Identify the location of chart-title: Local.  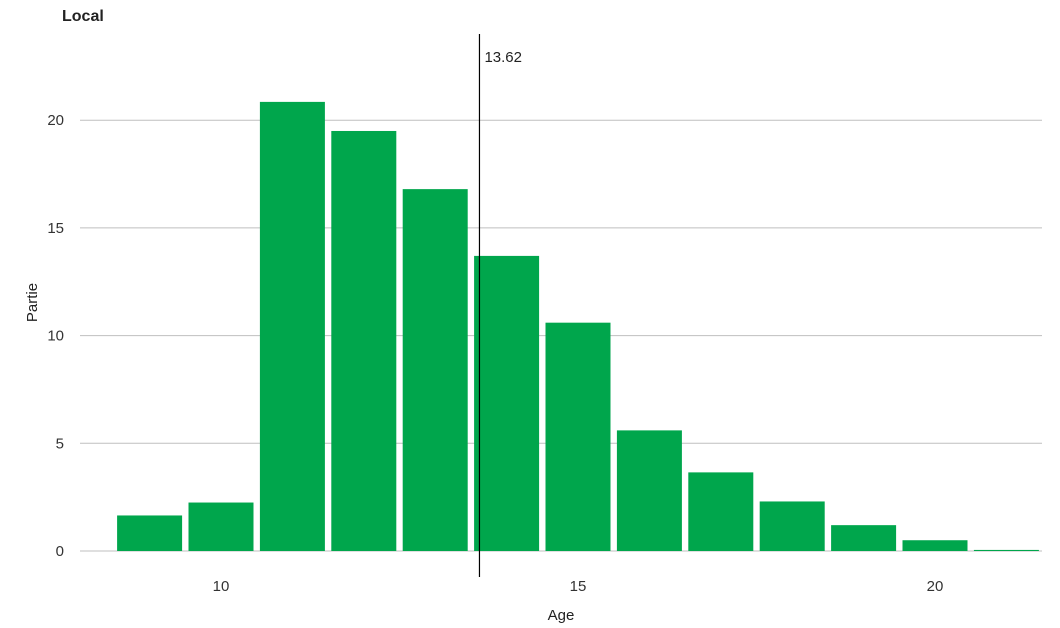
(83, 16).